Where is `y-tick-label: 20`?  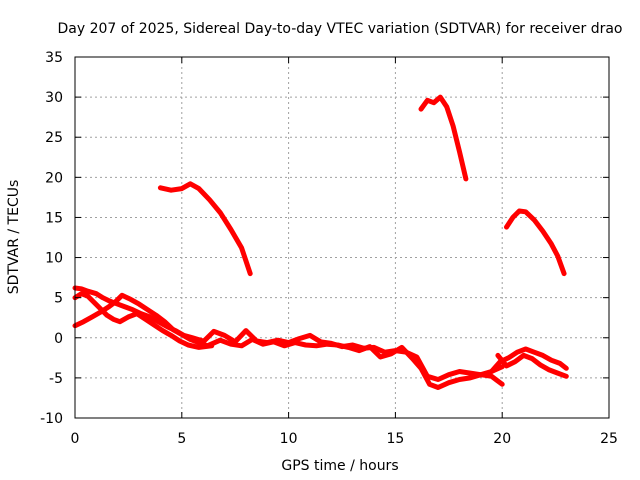
y-tick-label: 20 is located at coordinates (54, 178).